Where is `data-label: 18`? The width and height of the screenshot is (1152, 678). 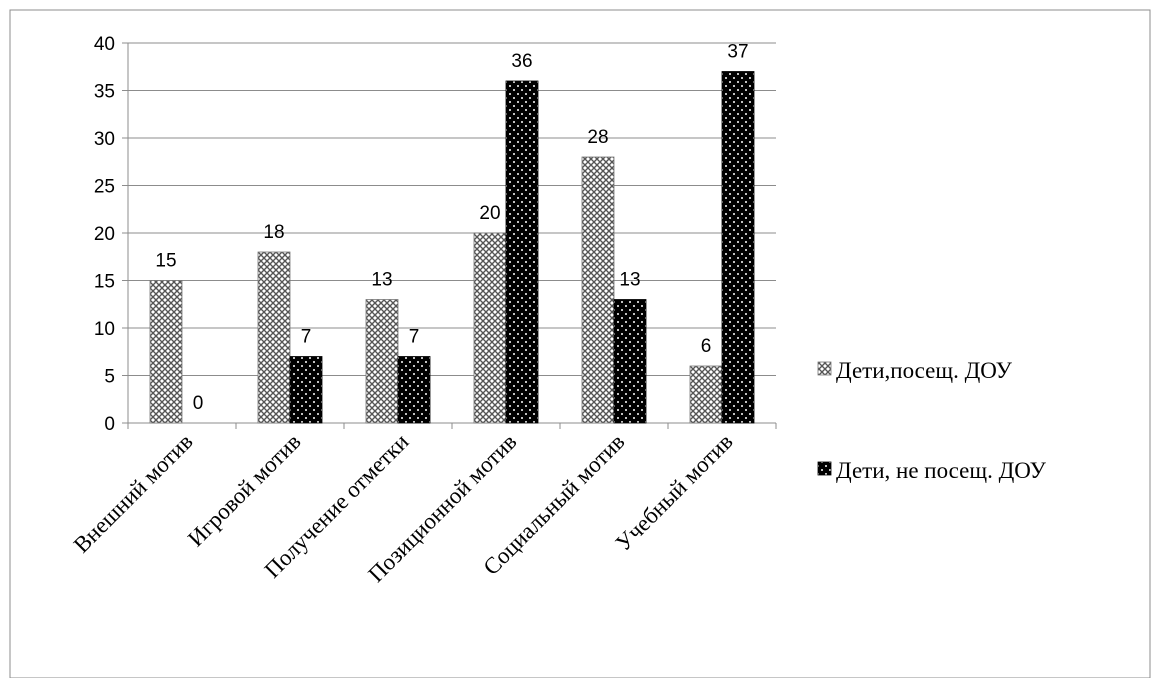
data-label: 18 is located at coordinates (273, 232).